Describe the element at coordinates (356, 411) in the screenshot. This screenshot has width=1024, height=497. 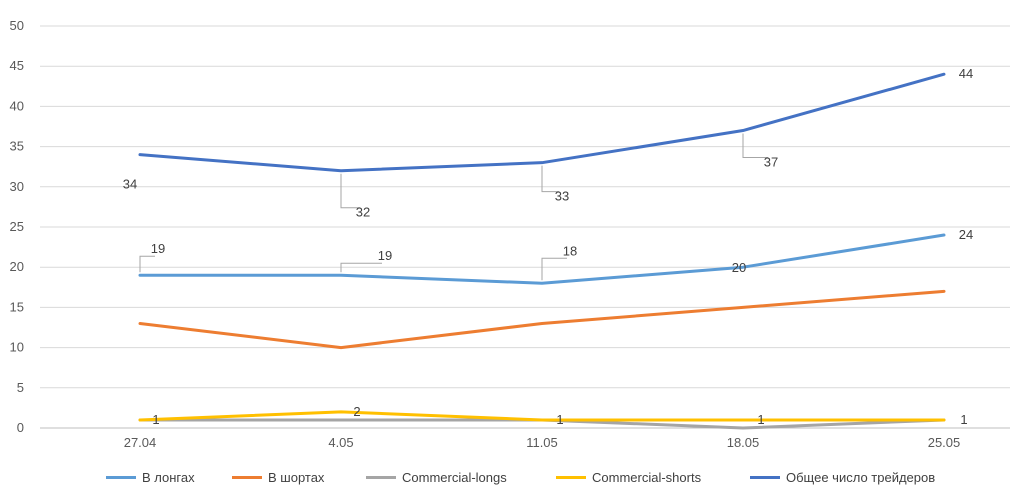
I see `data-label: 2` at that location.